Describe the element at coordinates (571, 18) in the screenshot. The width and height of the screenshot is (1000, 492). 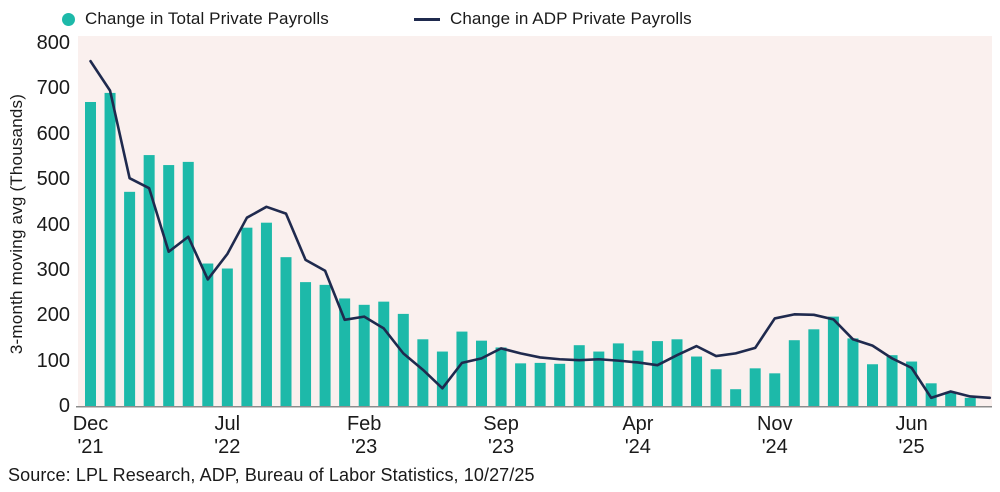
I see `legend-label-adp: Change in ADP Private Payrolls` at that location.